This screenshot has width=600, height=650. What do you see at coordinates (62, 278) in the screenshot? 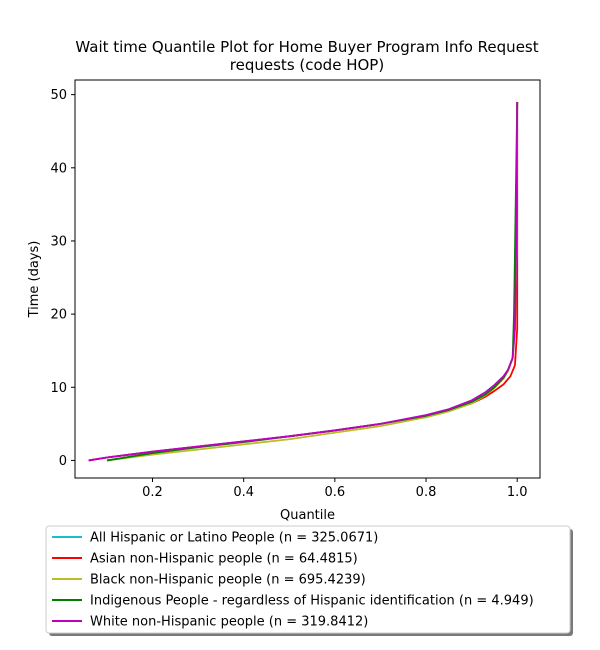
I see `y-axis-ticks: 0 10 20 30 40 50` at bounding box center [62, 278].